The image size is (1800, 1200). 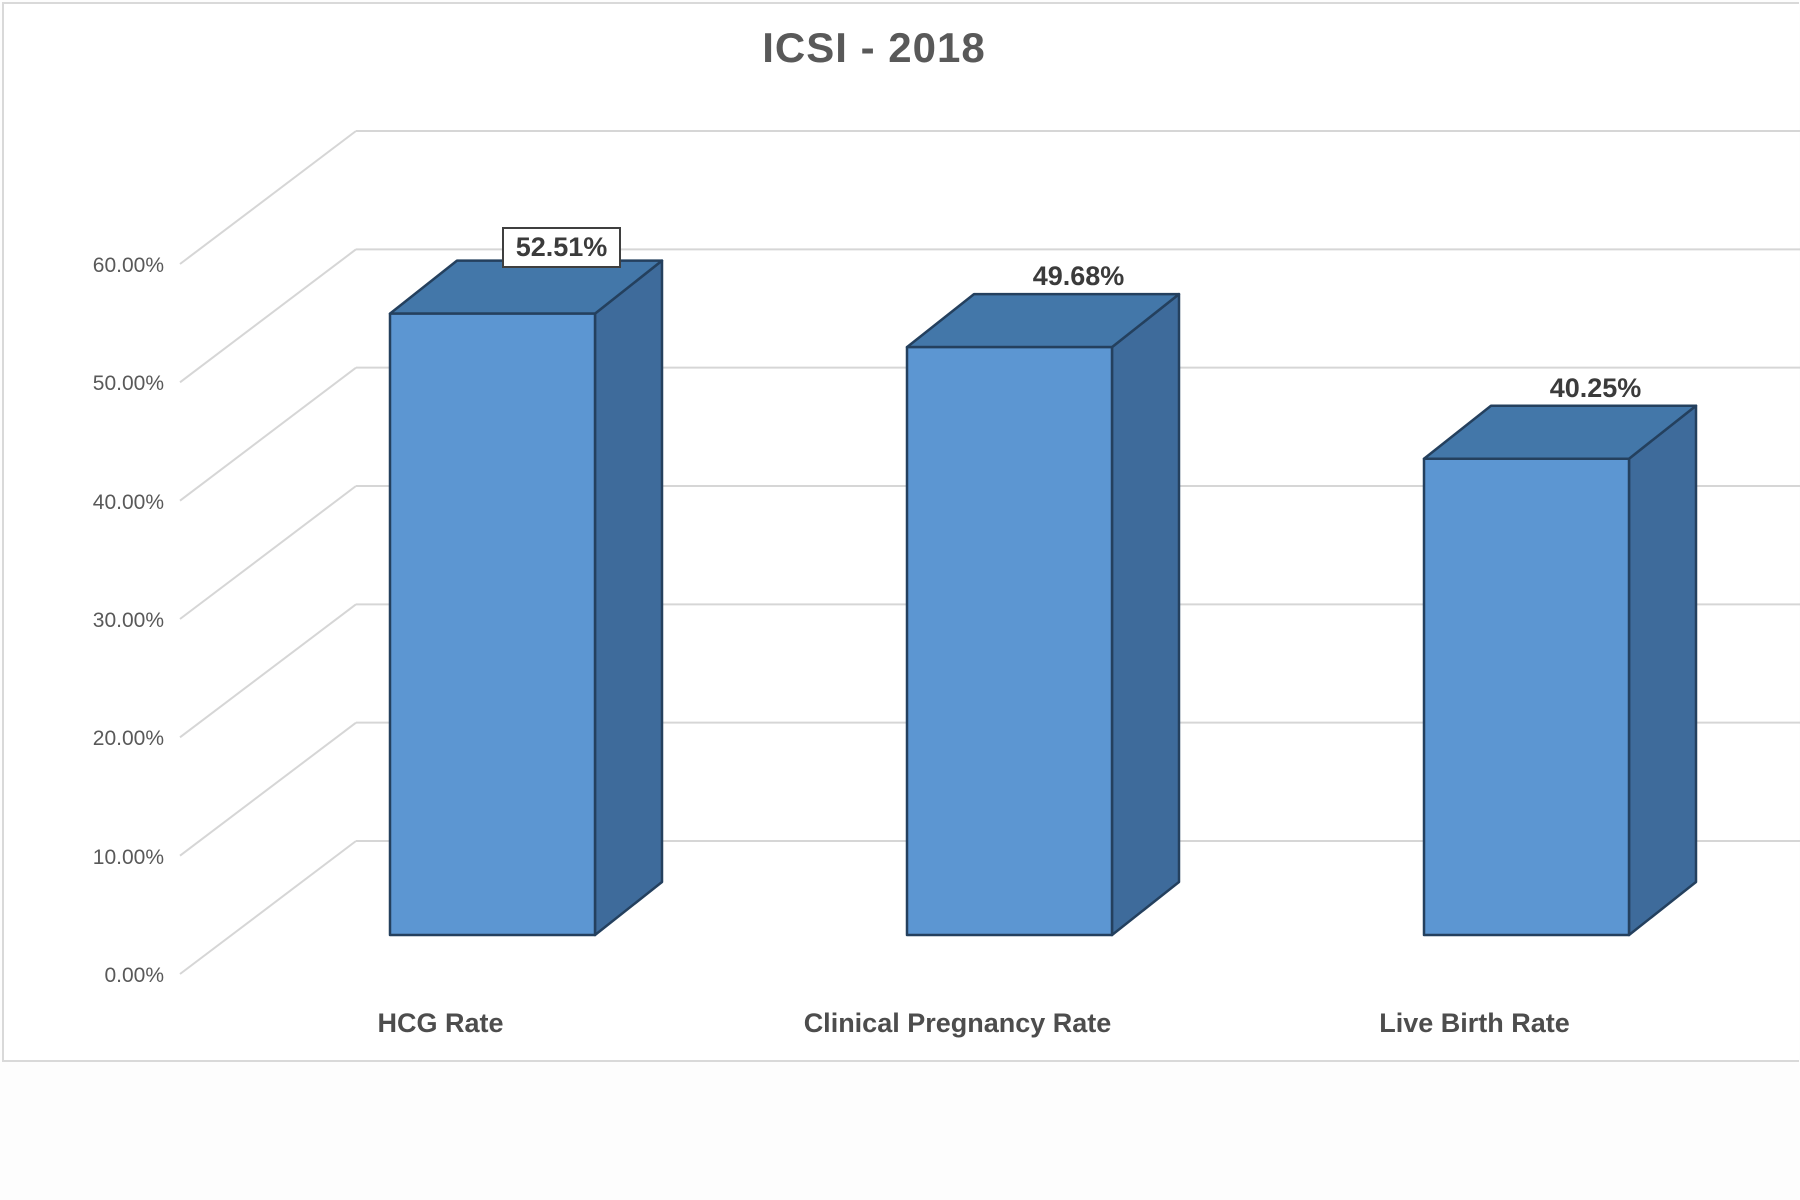 What do you see at coordinates (128, 265) in the screenshot?
I see `y-axis-tick-label: 60.00%` at bounding box center [128, 265].